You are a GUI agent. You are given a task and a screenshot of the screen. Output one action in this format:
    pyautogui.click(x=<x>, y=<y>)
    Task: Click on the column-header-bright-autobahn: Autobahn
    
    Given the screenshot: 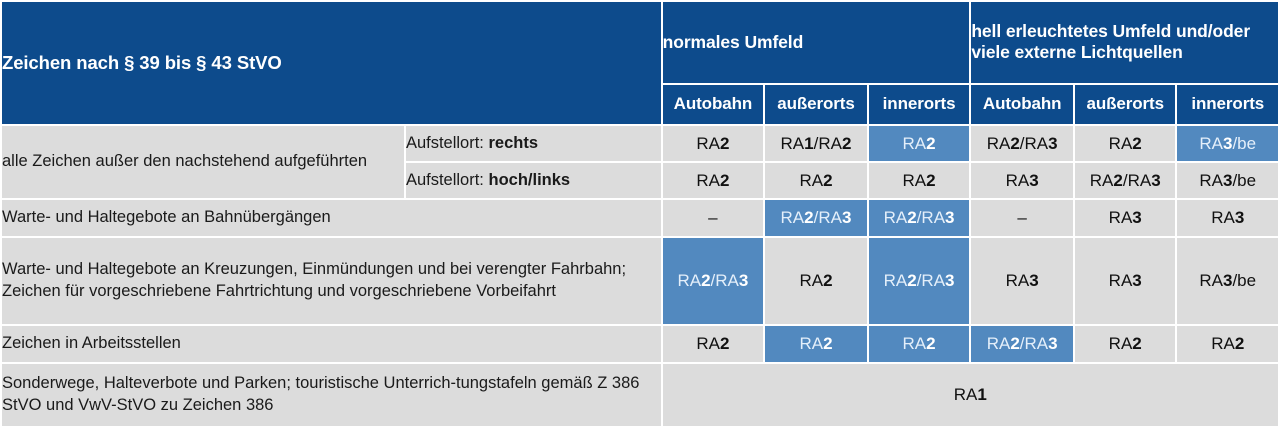 What is the action you would take?
    pyautogui.click(x=1022, y=104)
    